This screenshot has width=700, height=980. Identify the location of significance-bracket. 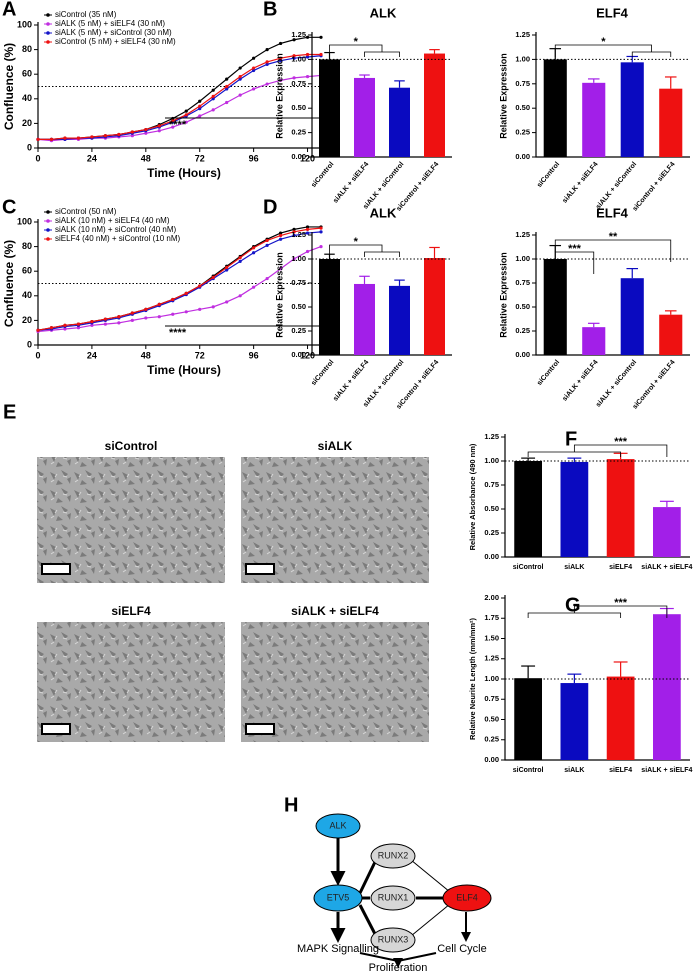
(597, 450).